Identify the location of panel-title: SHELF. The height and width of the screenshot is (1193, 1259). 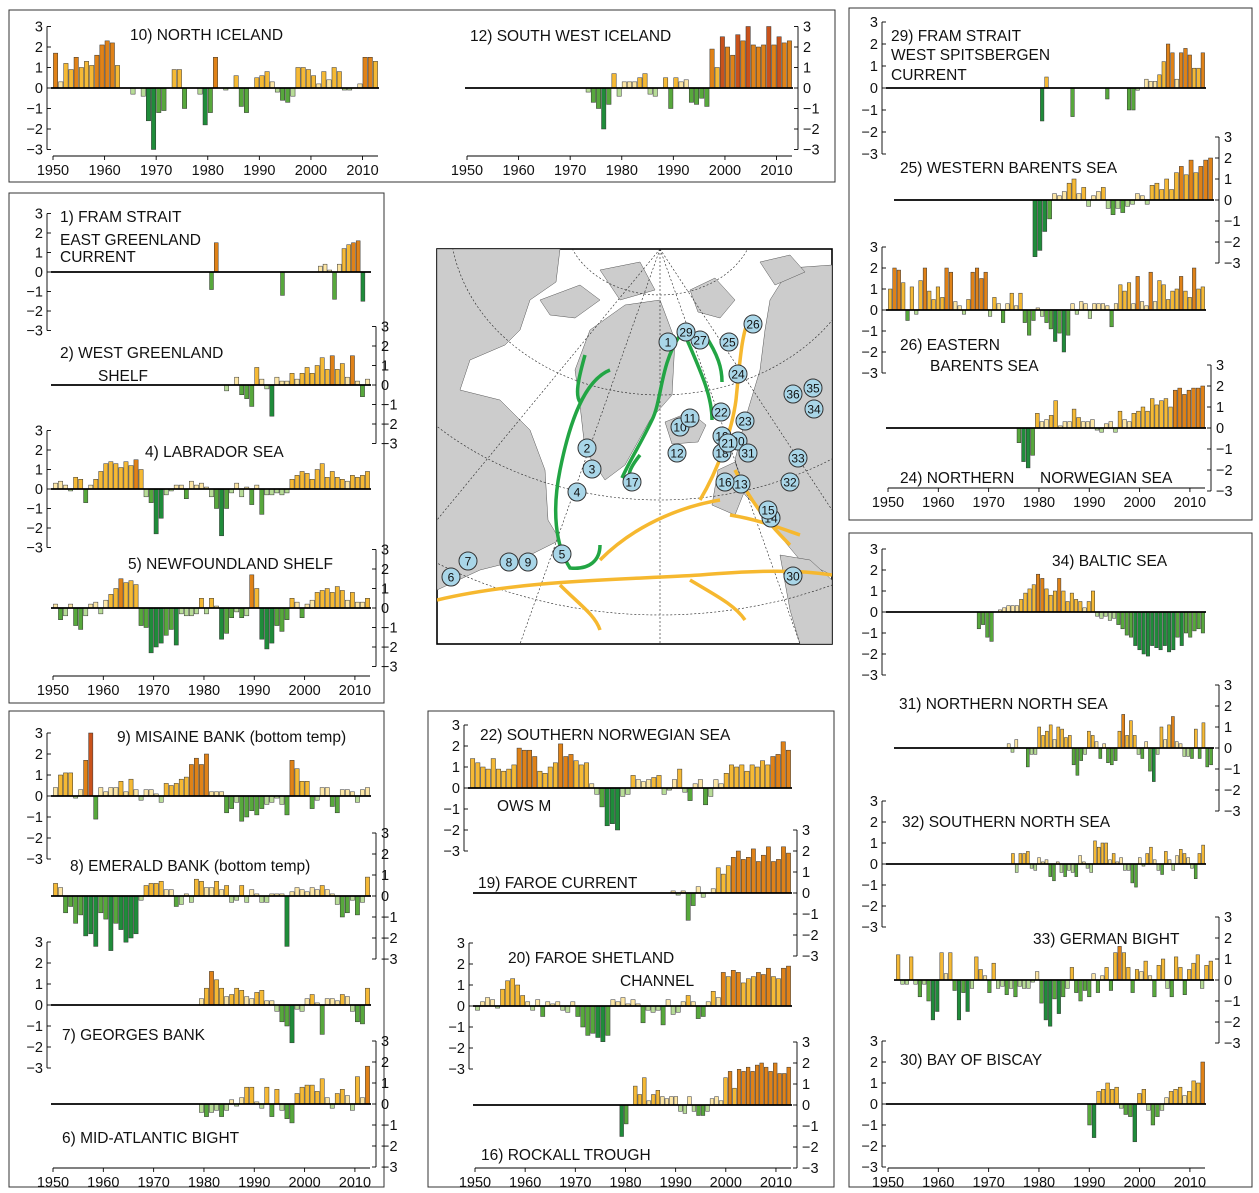
(123, 376).